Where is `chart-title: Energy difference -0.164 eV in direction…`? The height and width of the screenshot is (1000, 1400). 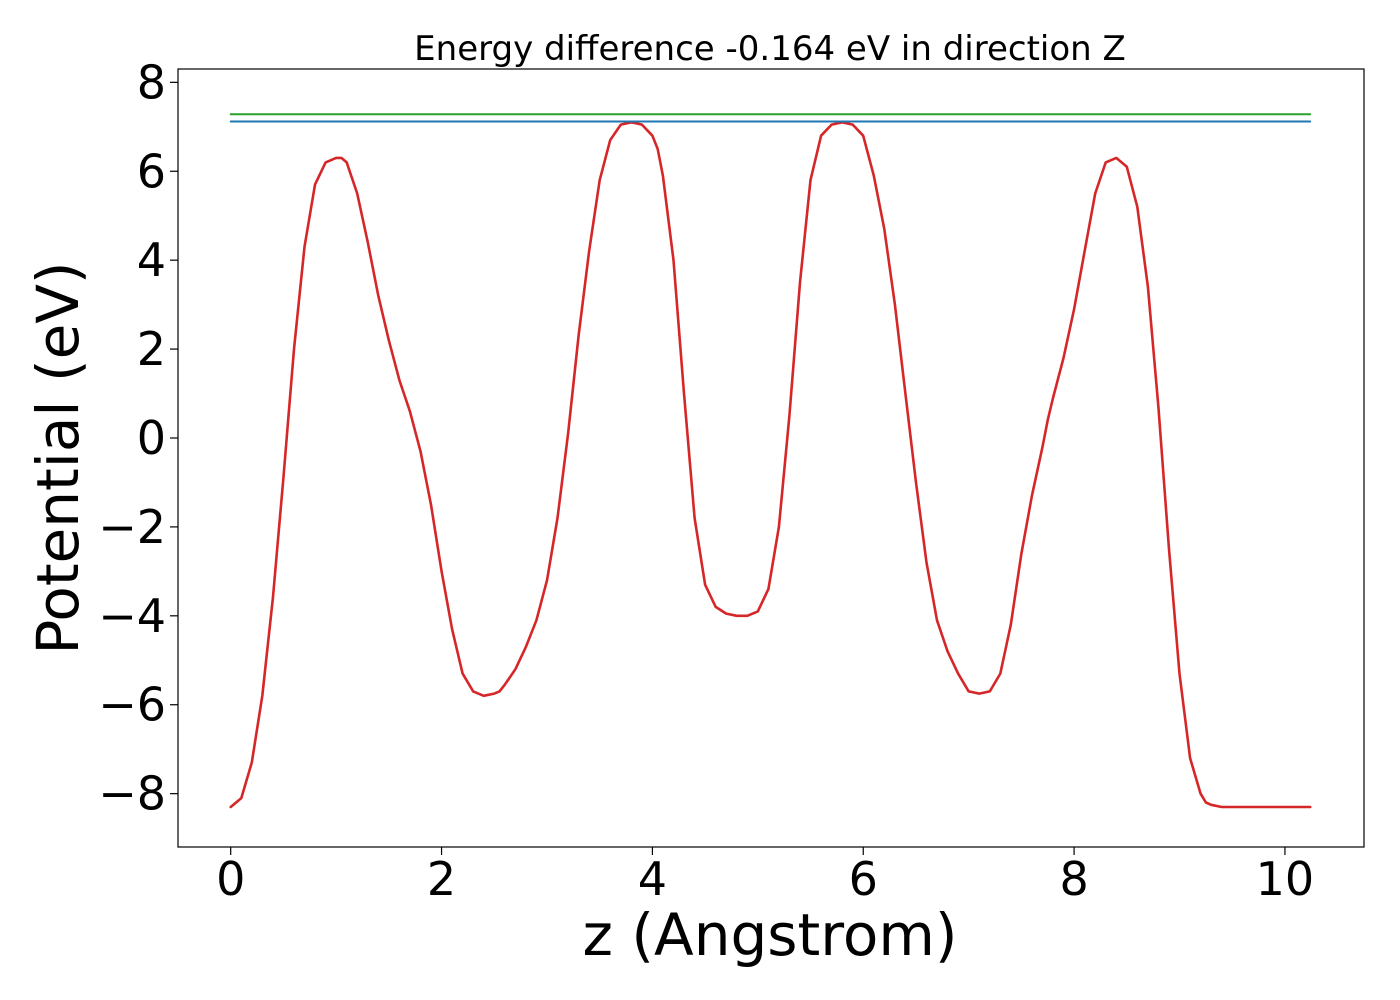
chart-title: Energy difference -0.164 eV in direction… is located at coordinates (770, 49).